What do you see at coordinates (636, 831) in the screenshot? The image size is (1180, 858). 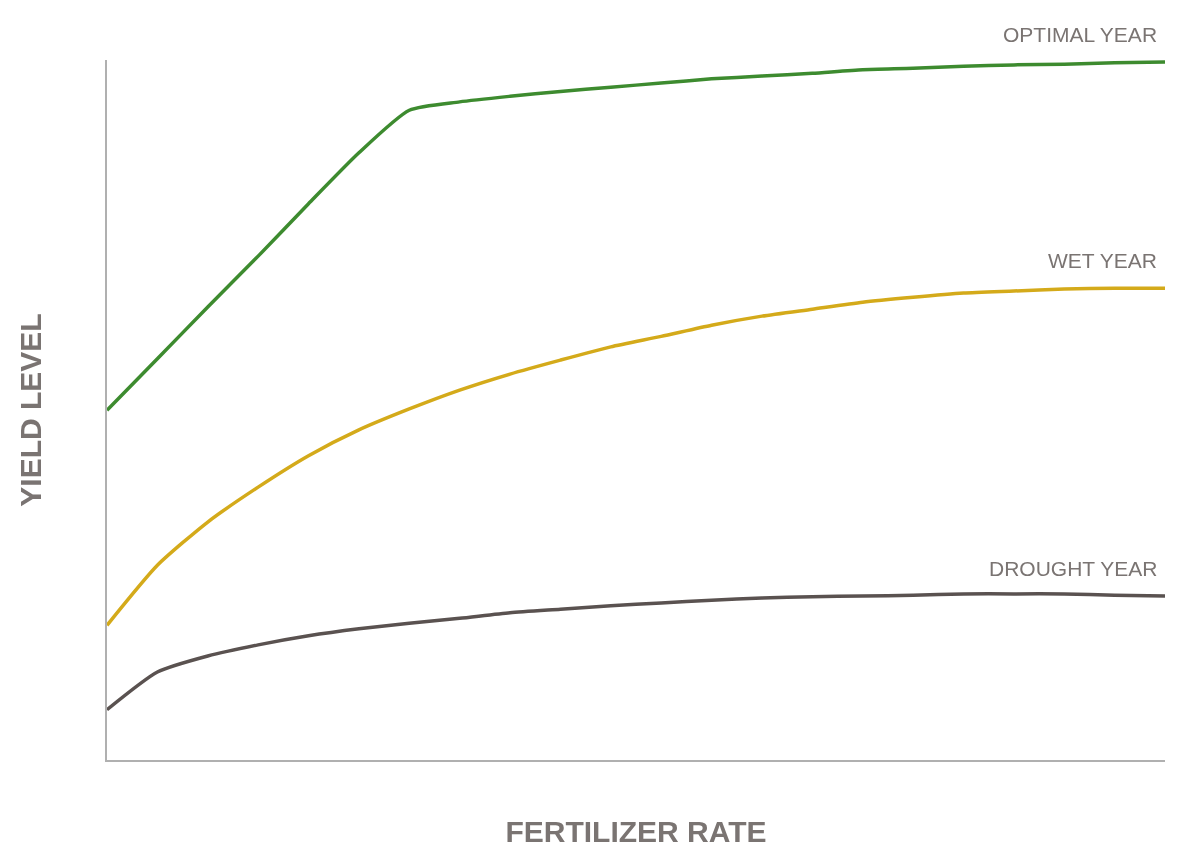 I see `x-axis-title: FERTILIZER RATE` at bounding box center [636, 831].